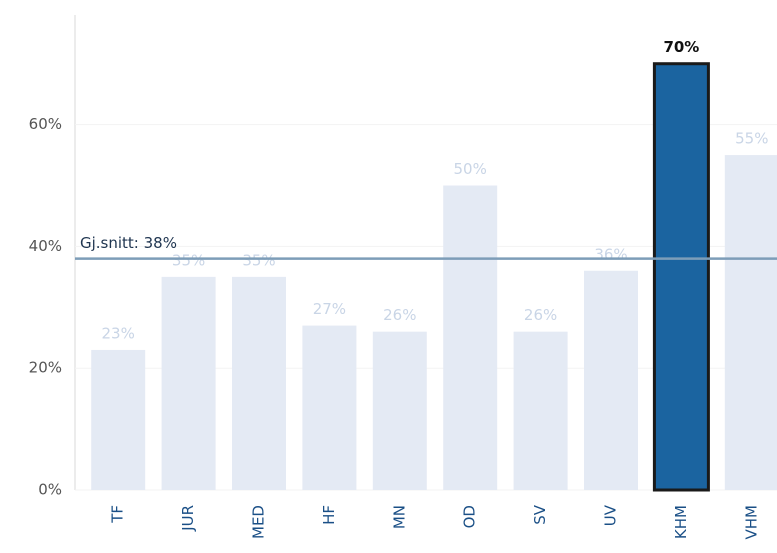 The height and width of the screenshot is (553, 777). Describe the element at coordinates (259, 522) in the screenshot. I see `x-tick-label: MED` at that location.